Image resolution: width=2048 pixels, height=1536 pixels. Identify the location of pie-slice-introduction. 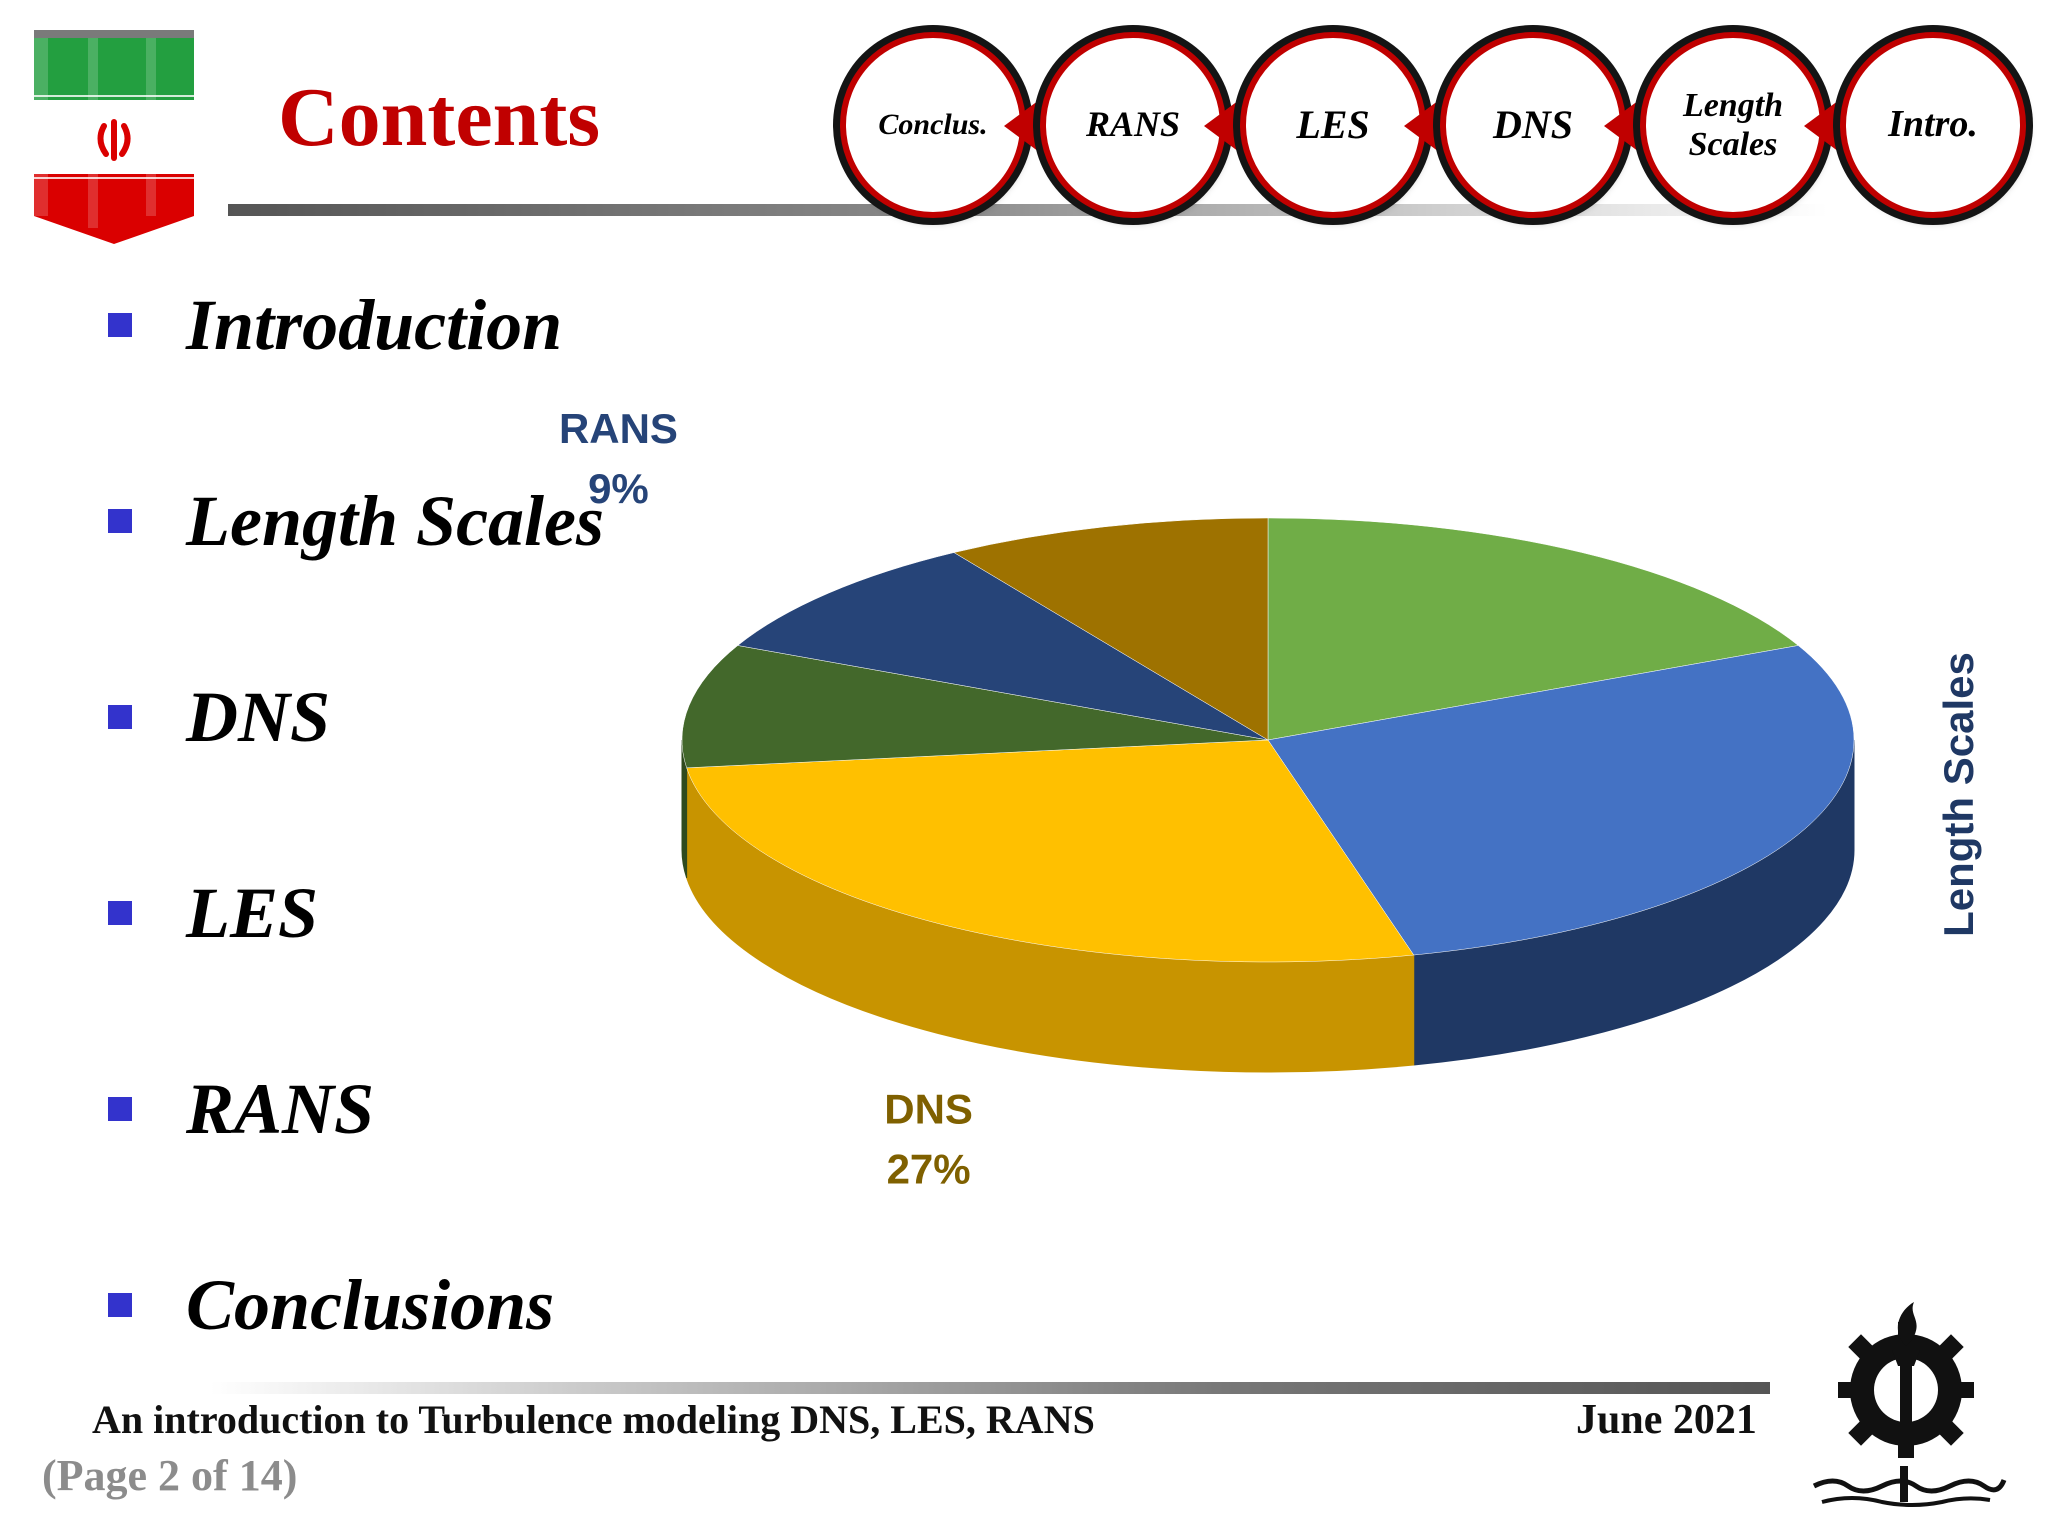
(1533, 629).